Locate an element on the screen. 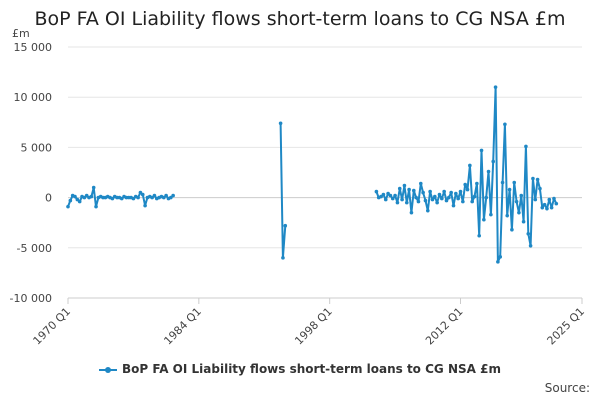  y-tick-label: 15 000 is located at coordinates (33, 47).